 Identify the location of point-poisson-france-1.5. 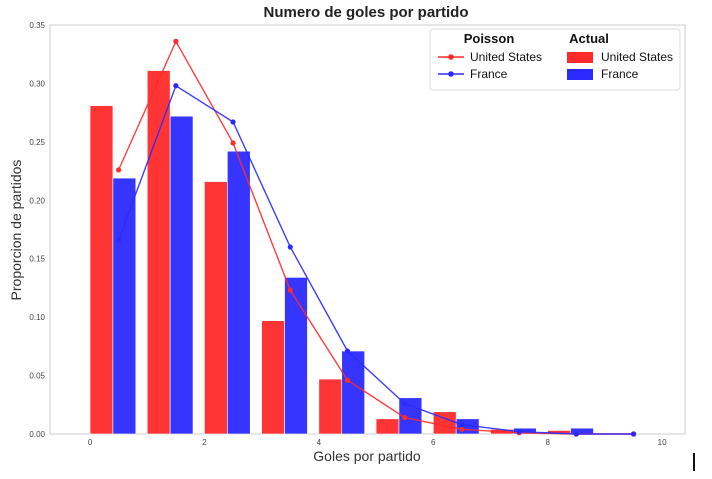
(176, 86).